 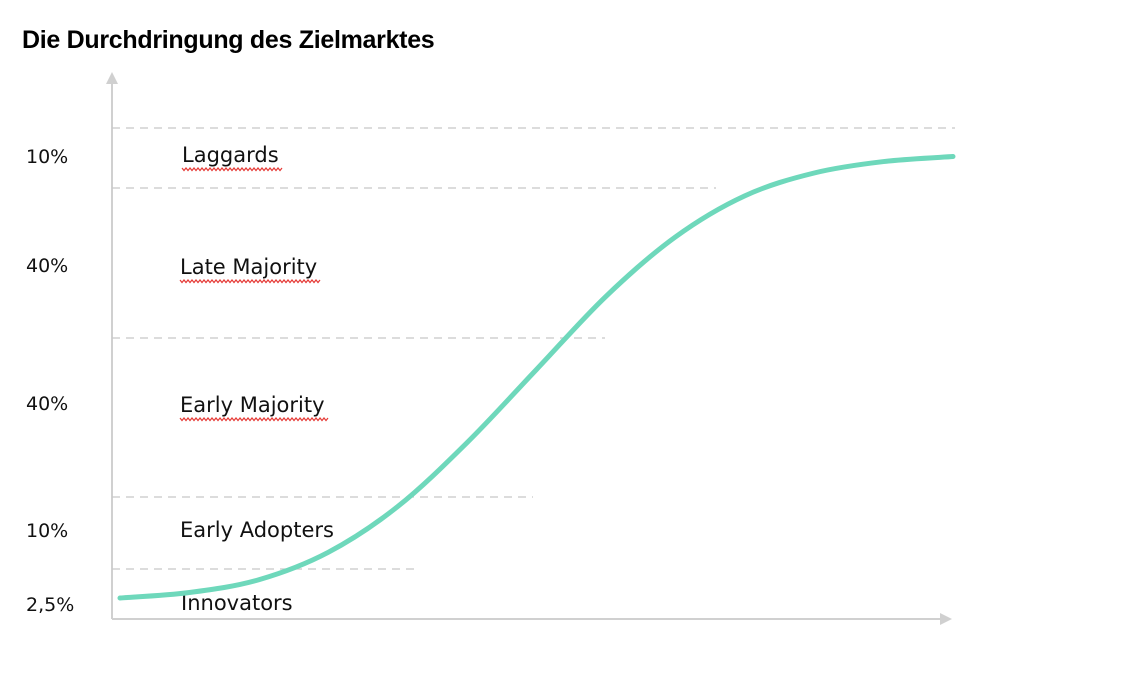 What do you see at coordinates (237, 603) in the screenshot?
I see `segment-label: Innovators` at bounding box center [237, 603].